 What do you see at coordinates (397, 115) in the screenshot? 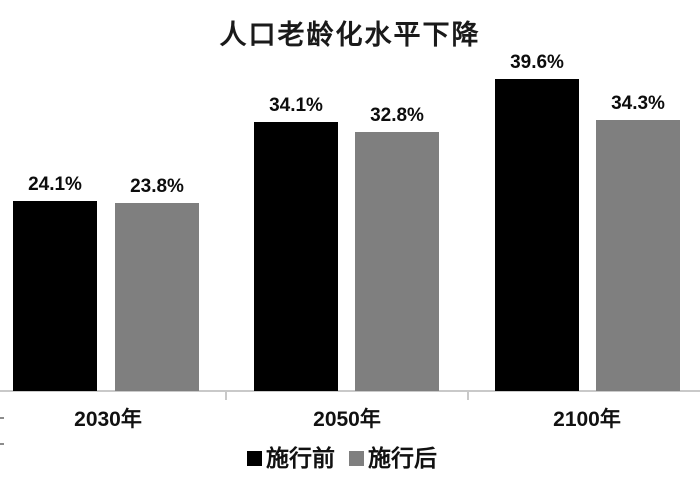
I see `bar-value-label: 32.8%` at bounding box center [397, 115].